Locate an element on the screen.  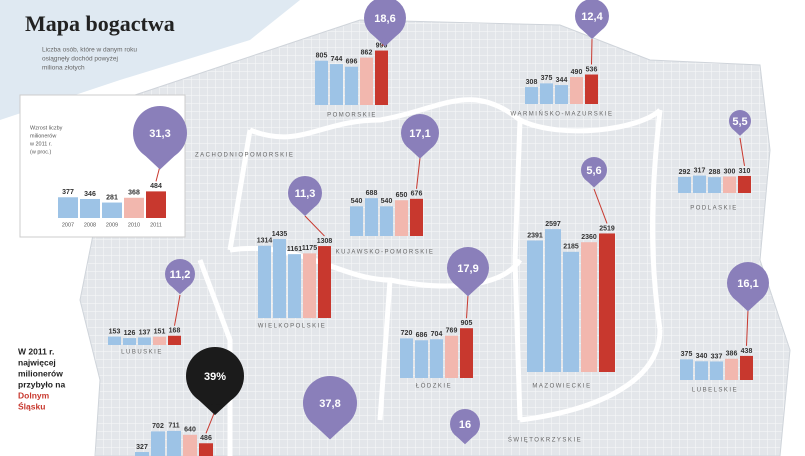
bar-label: 704 is located at coordinates (437, 334).